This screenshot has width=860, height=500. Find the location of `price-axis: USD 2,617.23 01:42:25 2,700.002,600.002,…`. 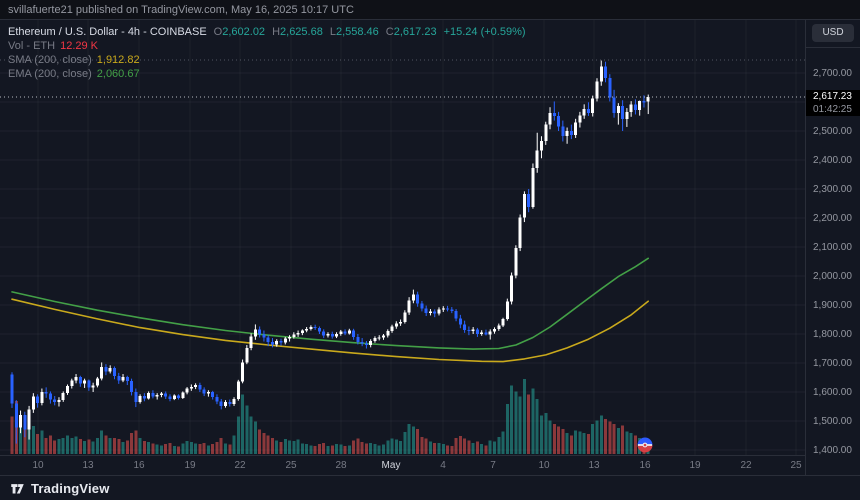

price-axis: USD 2,617.23 01:42:25 2,700.002,600.002,… is located at coordinates (832, 247).